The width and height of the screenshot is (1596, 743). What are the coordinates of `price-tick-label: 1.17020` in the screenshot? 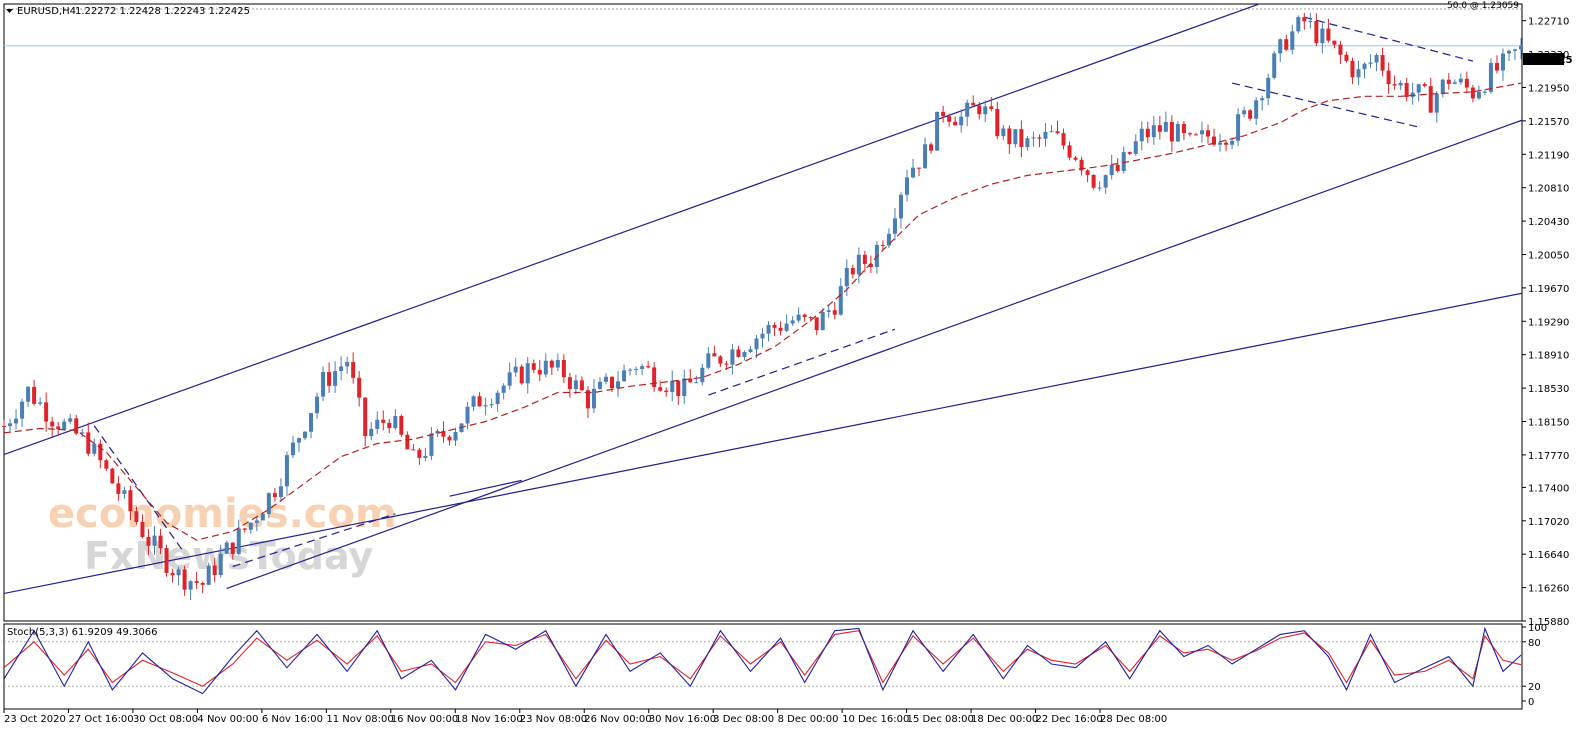 It's located at (1548, 522).